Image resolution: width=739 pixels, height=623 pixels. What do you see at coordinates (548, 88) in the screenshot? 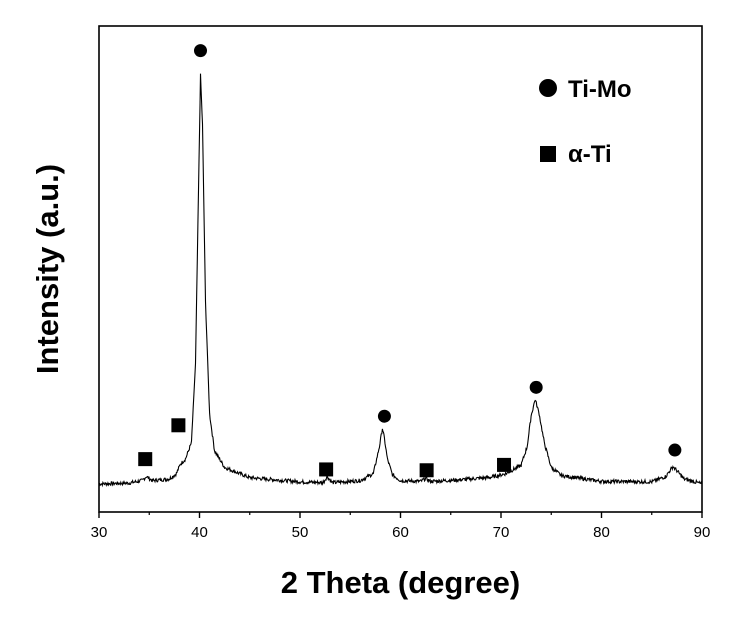
I see `legend-circle-icon` at bounding box center [548, 88].